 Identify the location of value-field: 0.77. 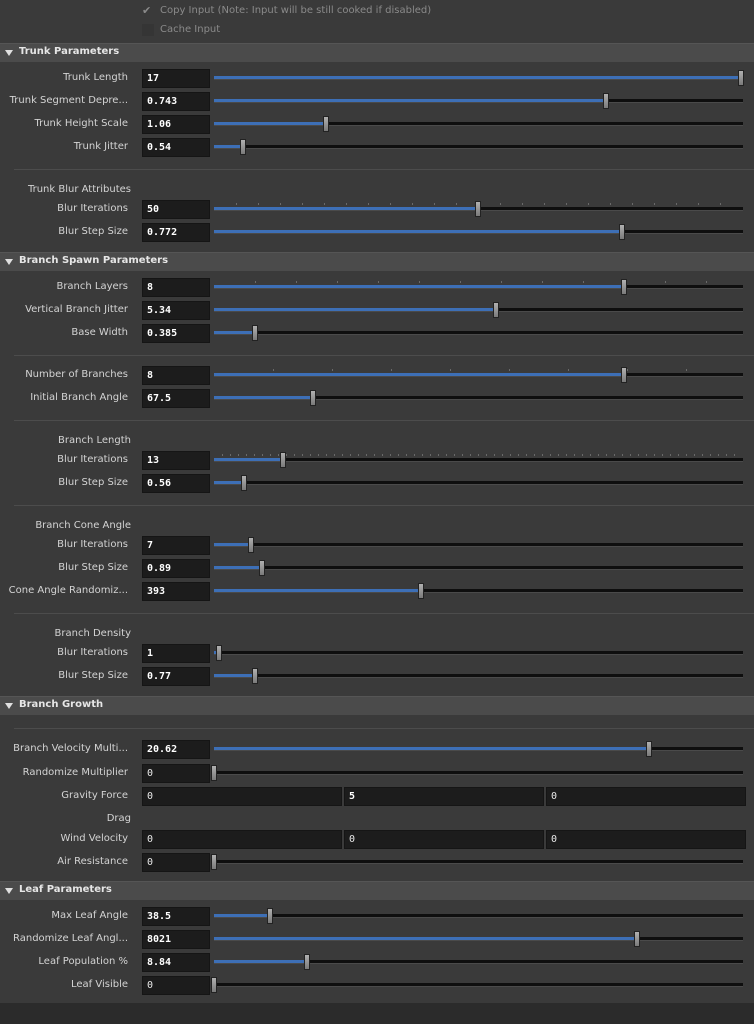
(176, 676).